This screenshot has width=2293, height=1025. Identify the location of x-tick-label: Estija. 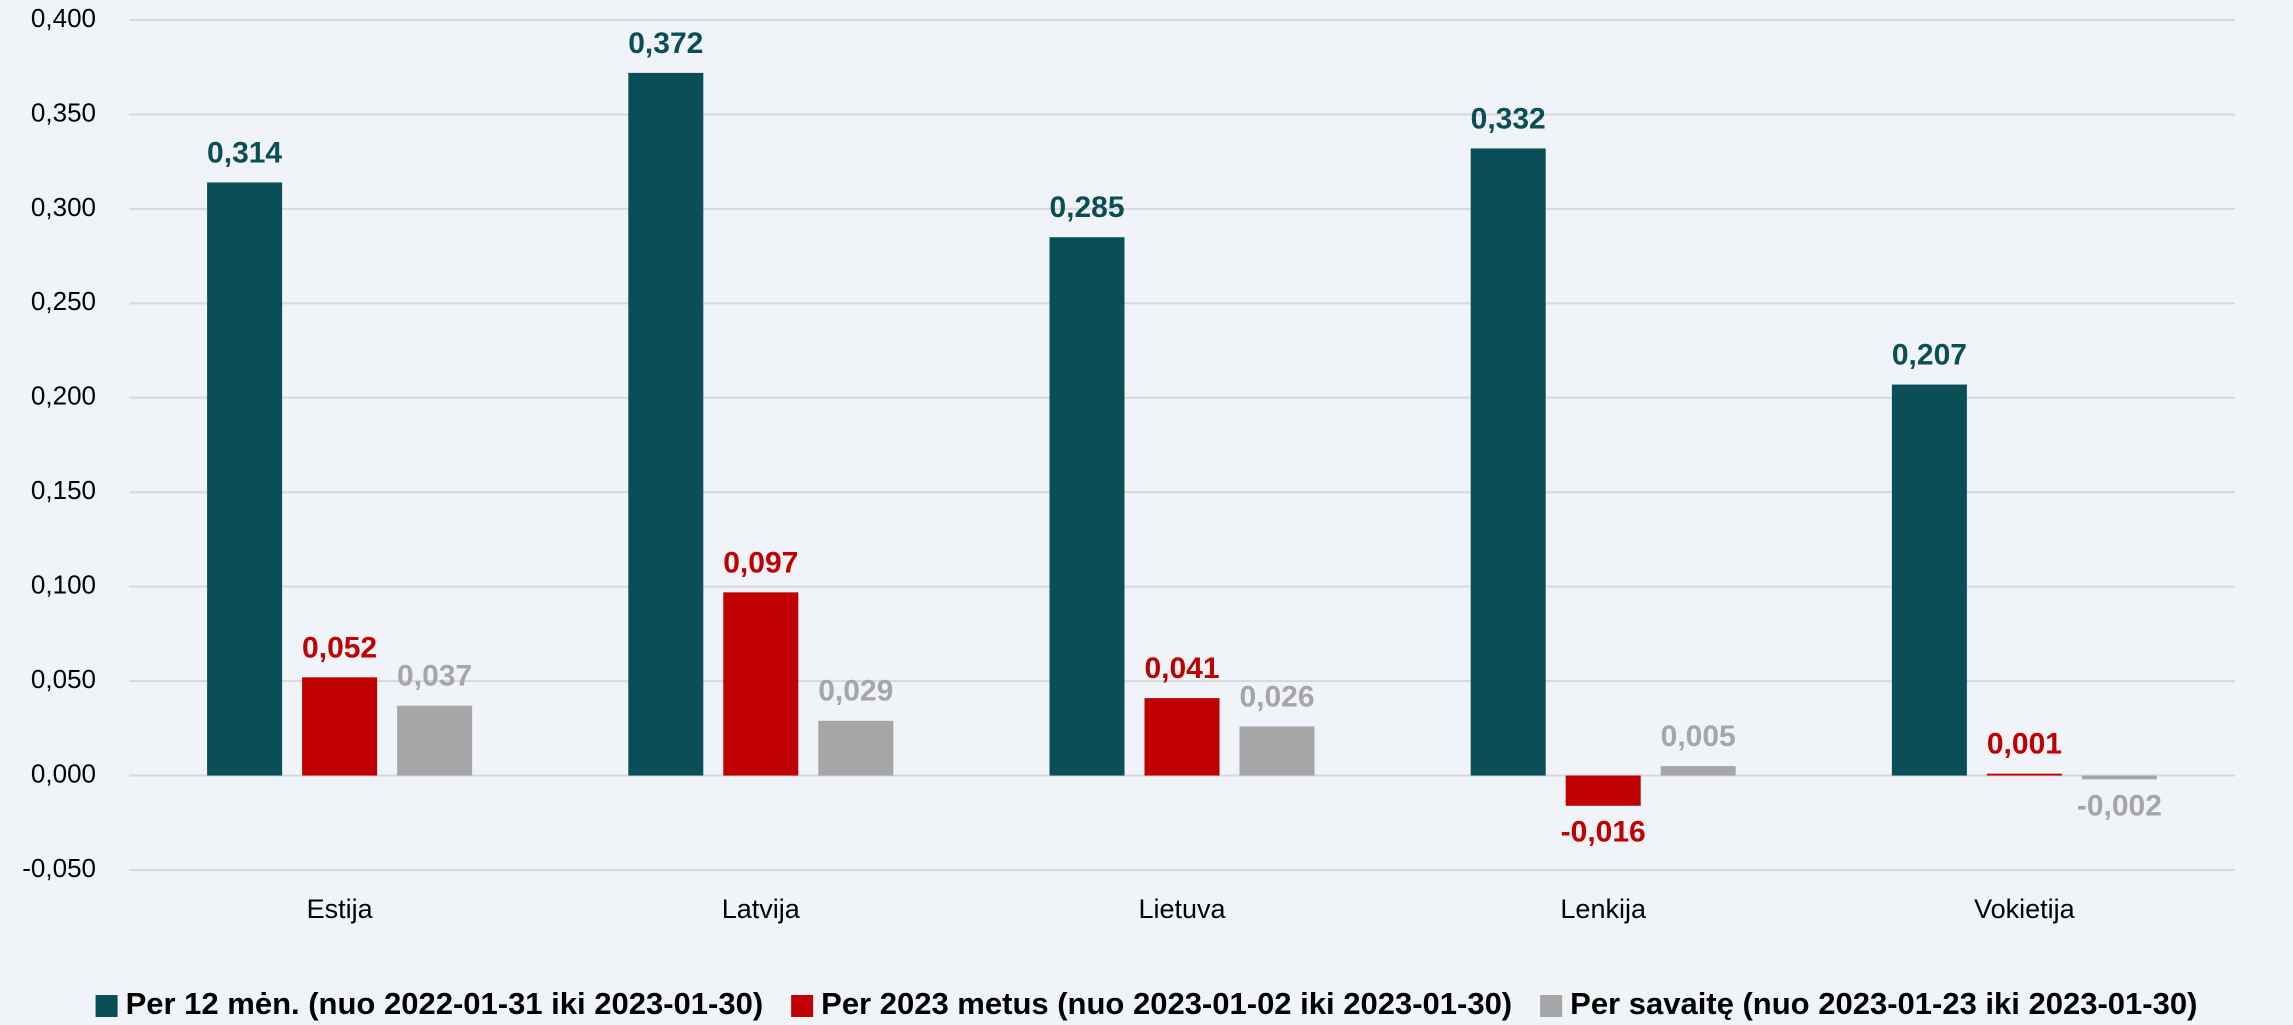
(340, 909).